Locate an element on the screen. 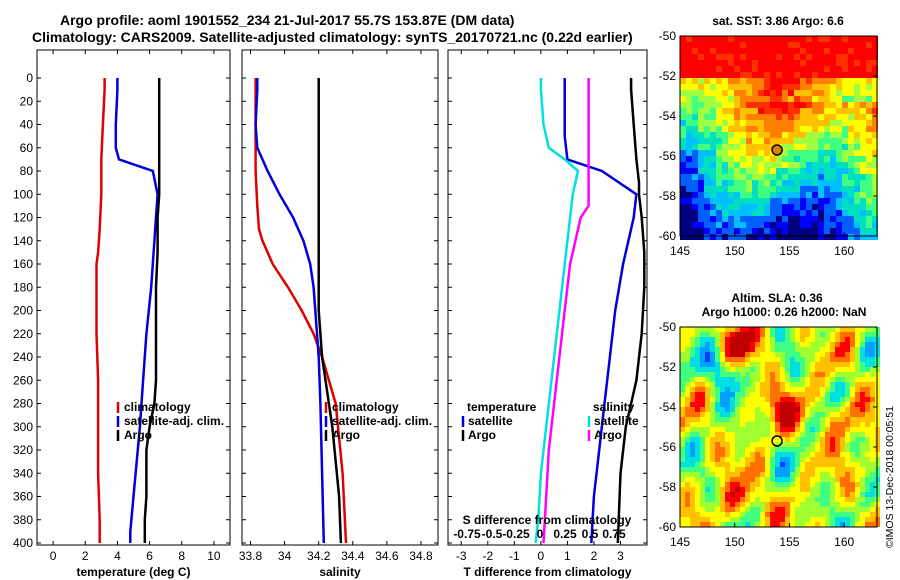 The height and width of the screenshot is (580, 900). map-frame is located at coordinates (778, 136).